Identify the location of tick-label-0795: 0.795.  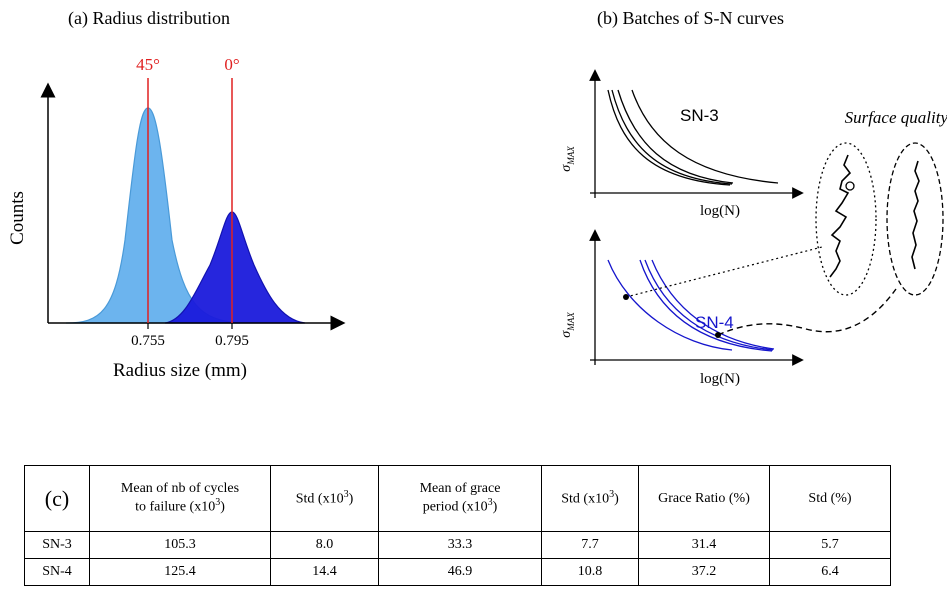
(232, 341).